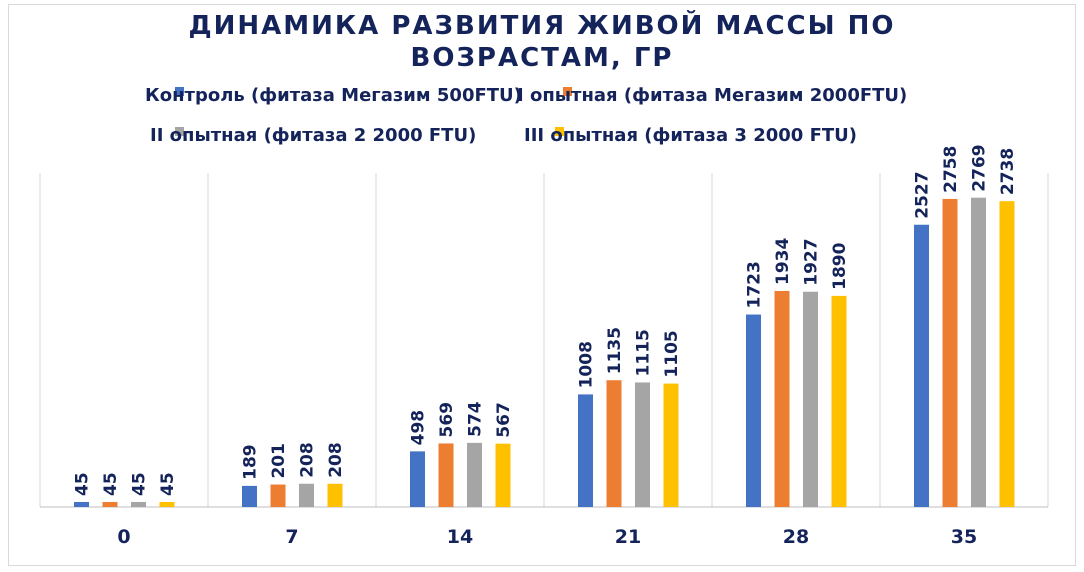  Describe the element at coordinates (672, 353) in the screenshot. I see `data-label-age-21-series-4: 1105` at that location.